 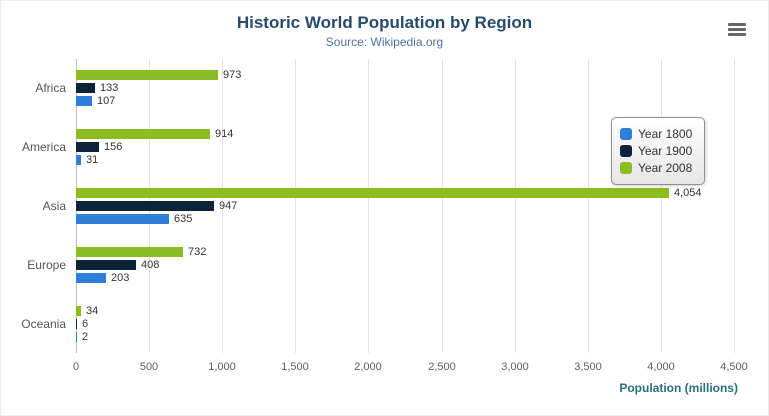 I want to click on legend-item-label: Year 2008, so click(x=665, y=168).